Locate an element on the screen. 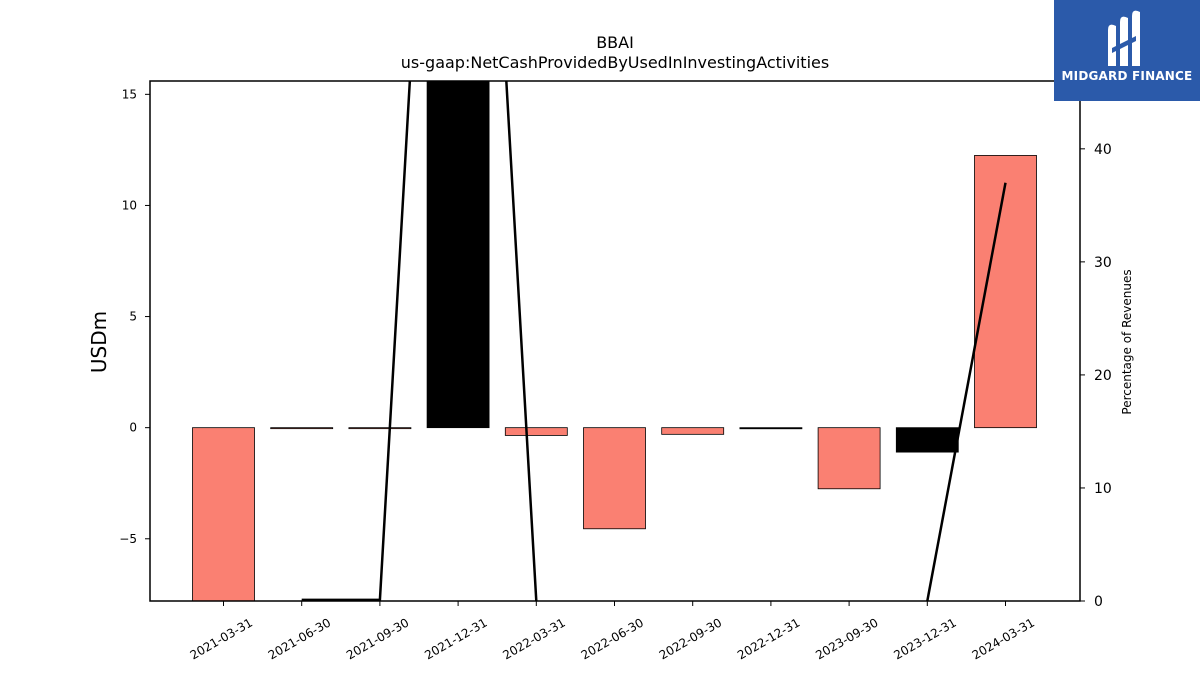  x-tick-label: 2023-12-31 is located at coordinates (924, 638).